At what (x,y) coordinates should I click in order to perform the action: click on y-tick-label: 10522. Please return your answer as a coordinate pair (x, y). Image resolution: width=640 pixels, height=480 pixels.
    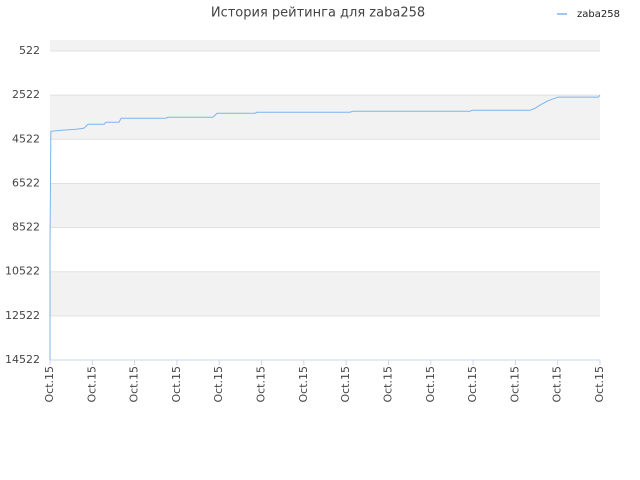
    Looking at the image, I should click on (22, 271).